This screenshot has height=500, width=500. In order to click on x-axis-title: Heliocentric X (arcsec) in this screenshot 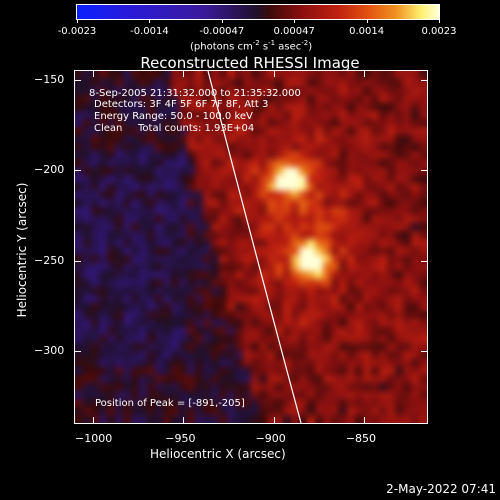, I will do `click(218, 454)`.